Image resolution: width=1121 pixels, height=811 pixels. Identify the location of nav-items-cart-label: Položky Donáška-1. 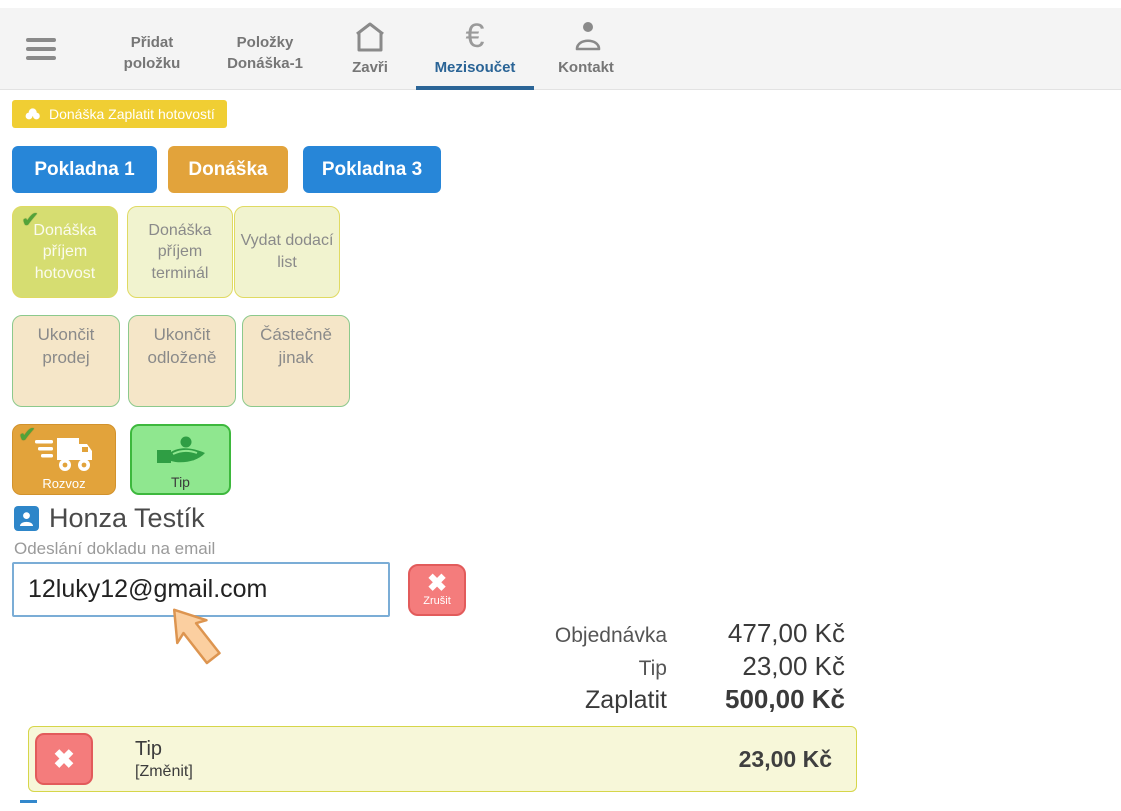
(265, 53).